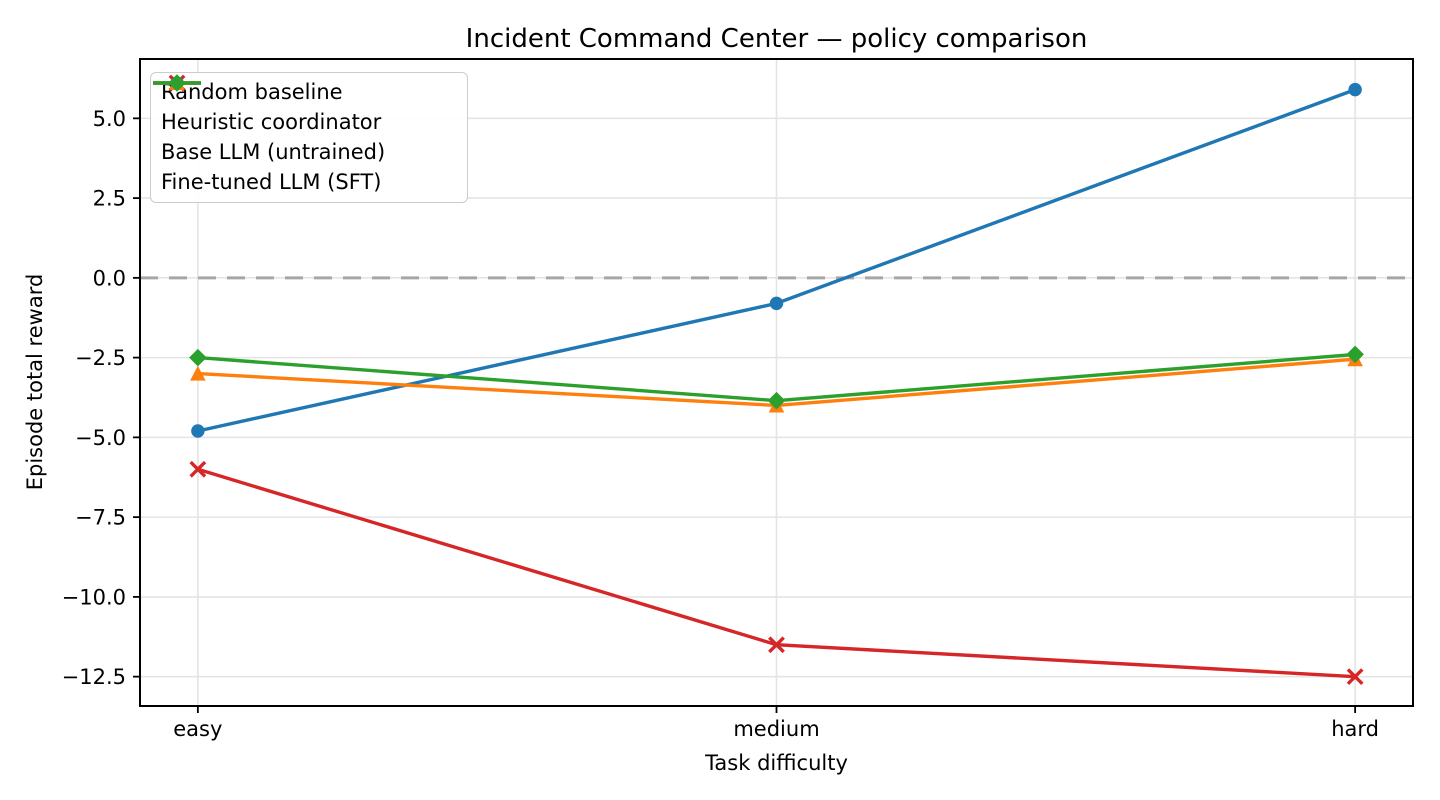  I want to click on legend-label: Random baseline, so click(252, 92).